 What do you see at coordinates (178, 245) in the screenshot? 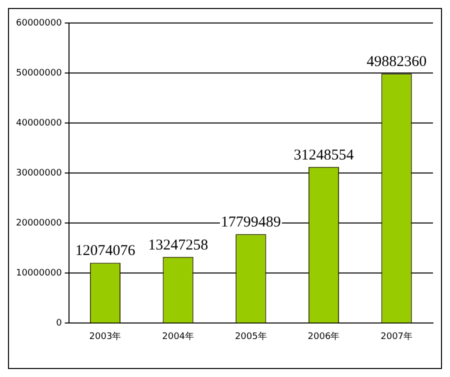
I see `data-label: 13247258` at bounding box center [178, 245].